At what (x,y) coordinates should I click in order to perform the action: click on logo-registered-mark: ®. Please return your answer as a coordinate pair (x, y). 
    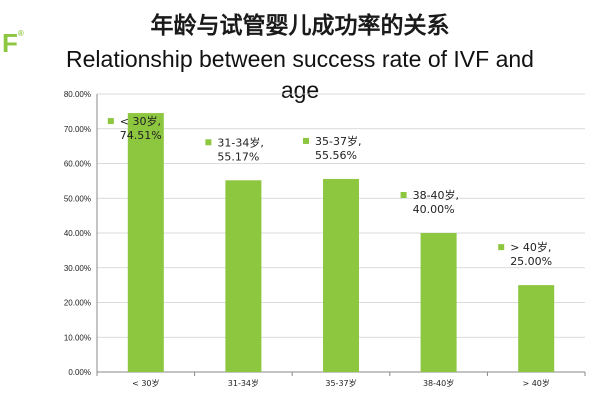
    Looking at the image, I should click on (20, 33).